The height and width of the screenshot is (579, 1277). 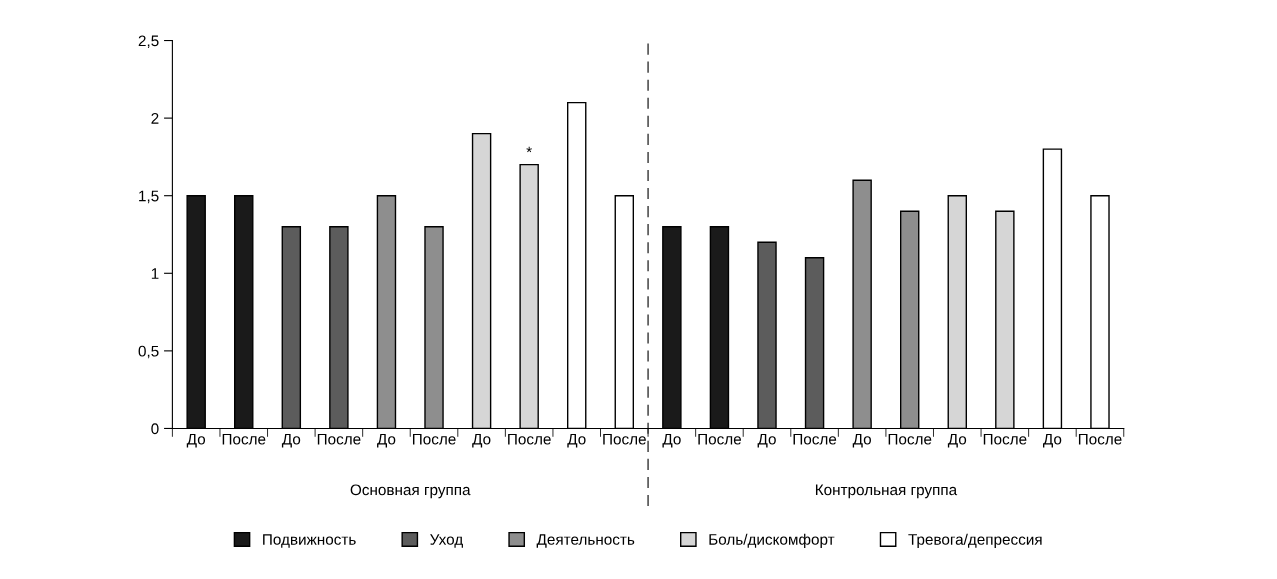 What do you see at coordinates (529, 149) in the screenshot?
I see `data-label: *` at bounding box center [529, 149].